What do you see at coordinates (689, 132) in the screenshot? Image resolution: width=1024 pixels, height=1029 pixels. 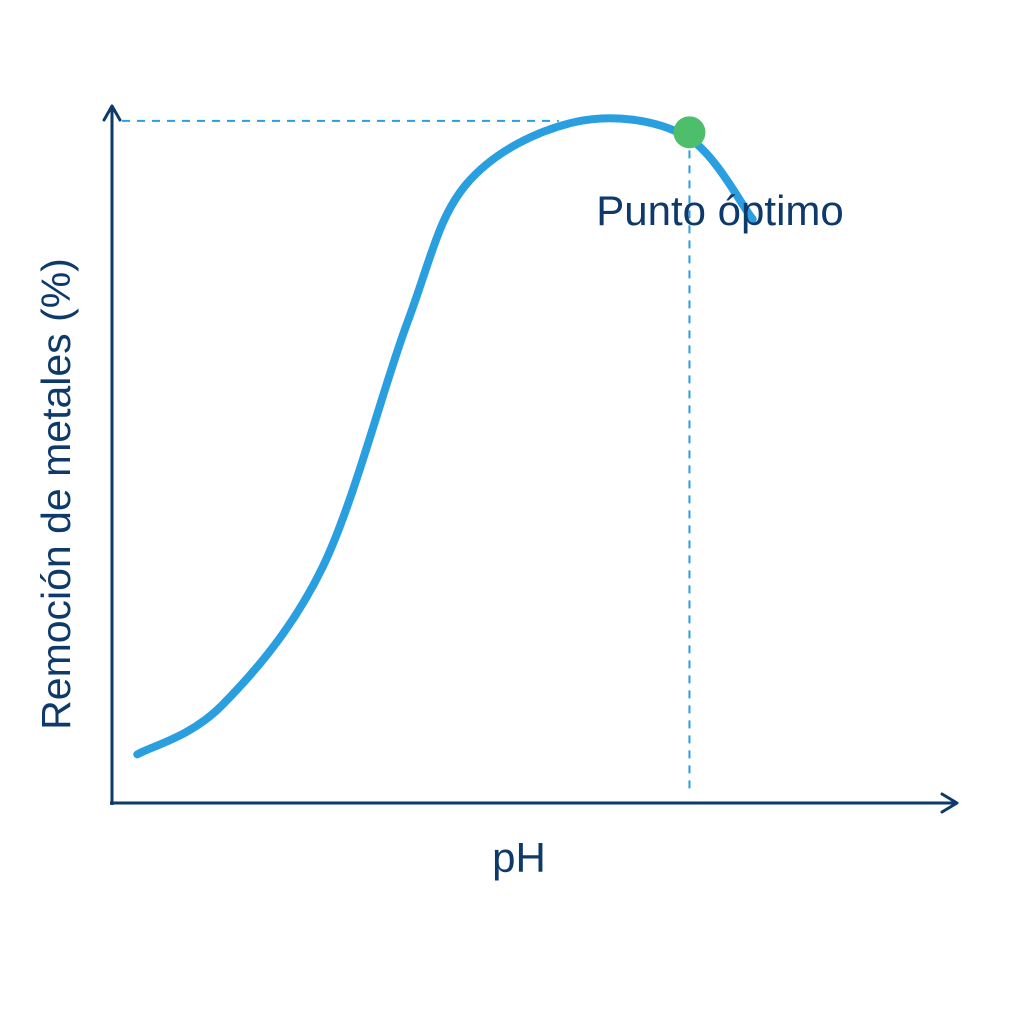 I see `optimum-point-marker` at bounding box center [689, 132].